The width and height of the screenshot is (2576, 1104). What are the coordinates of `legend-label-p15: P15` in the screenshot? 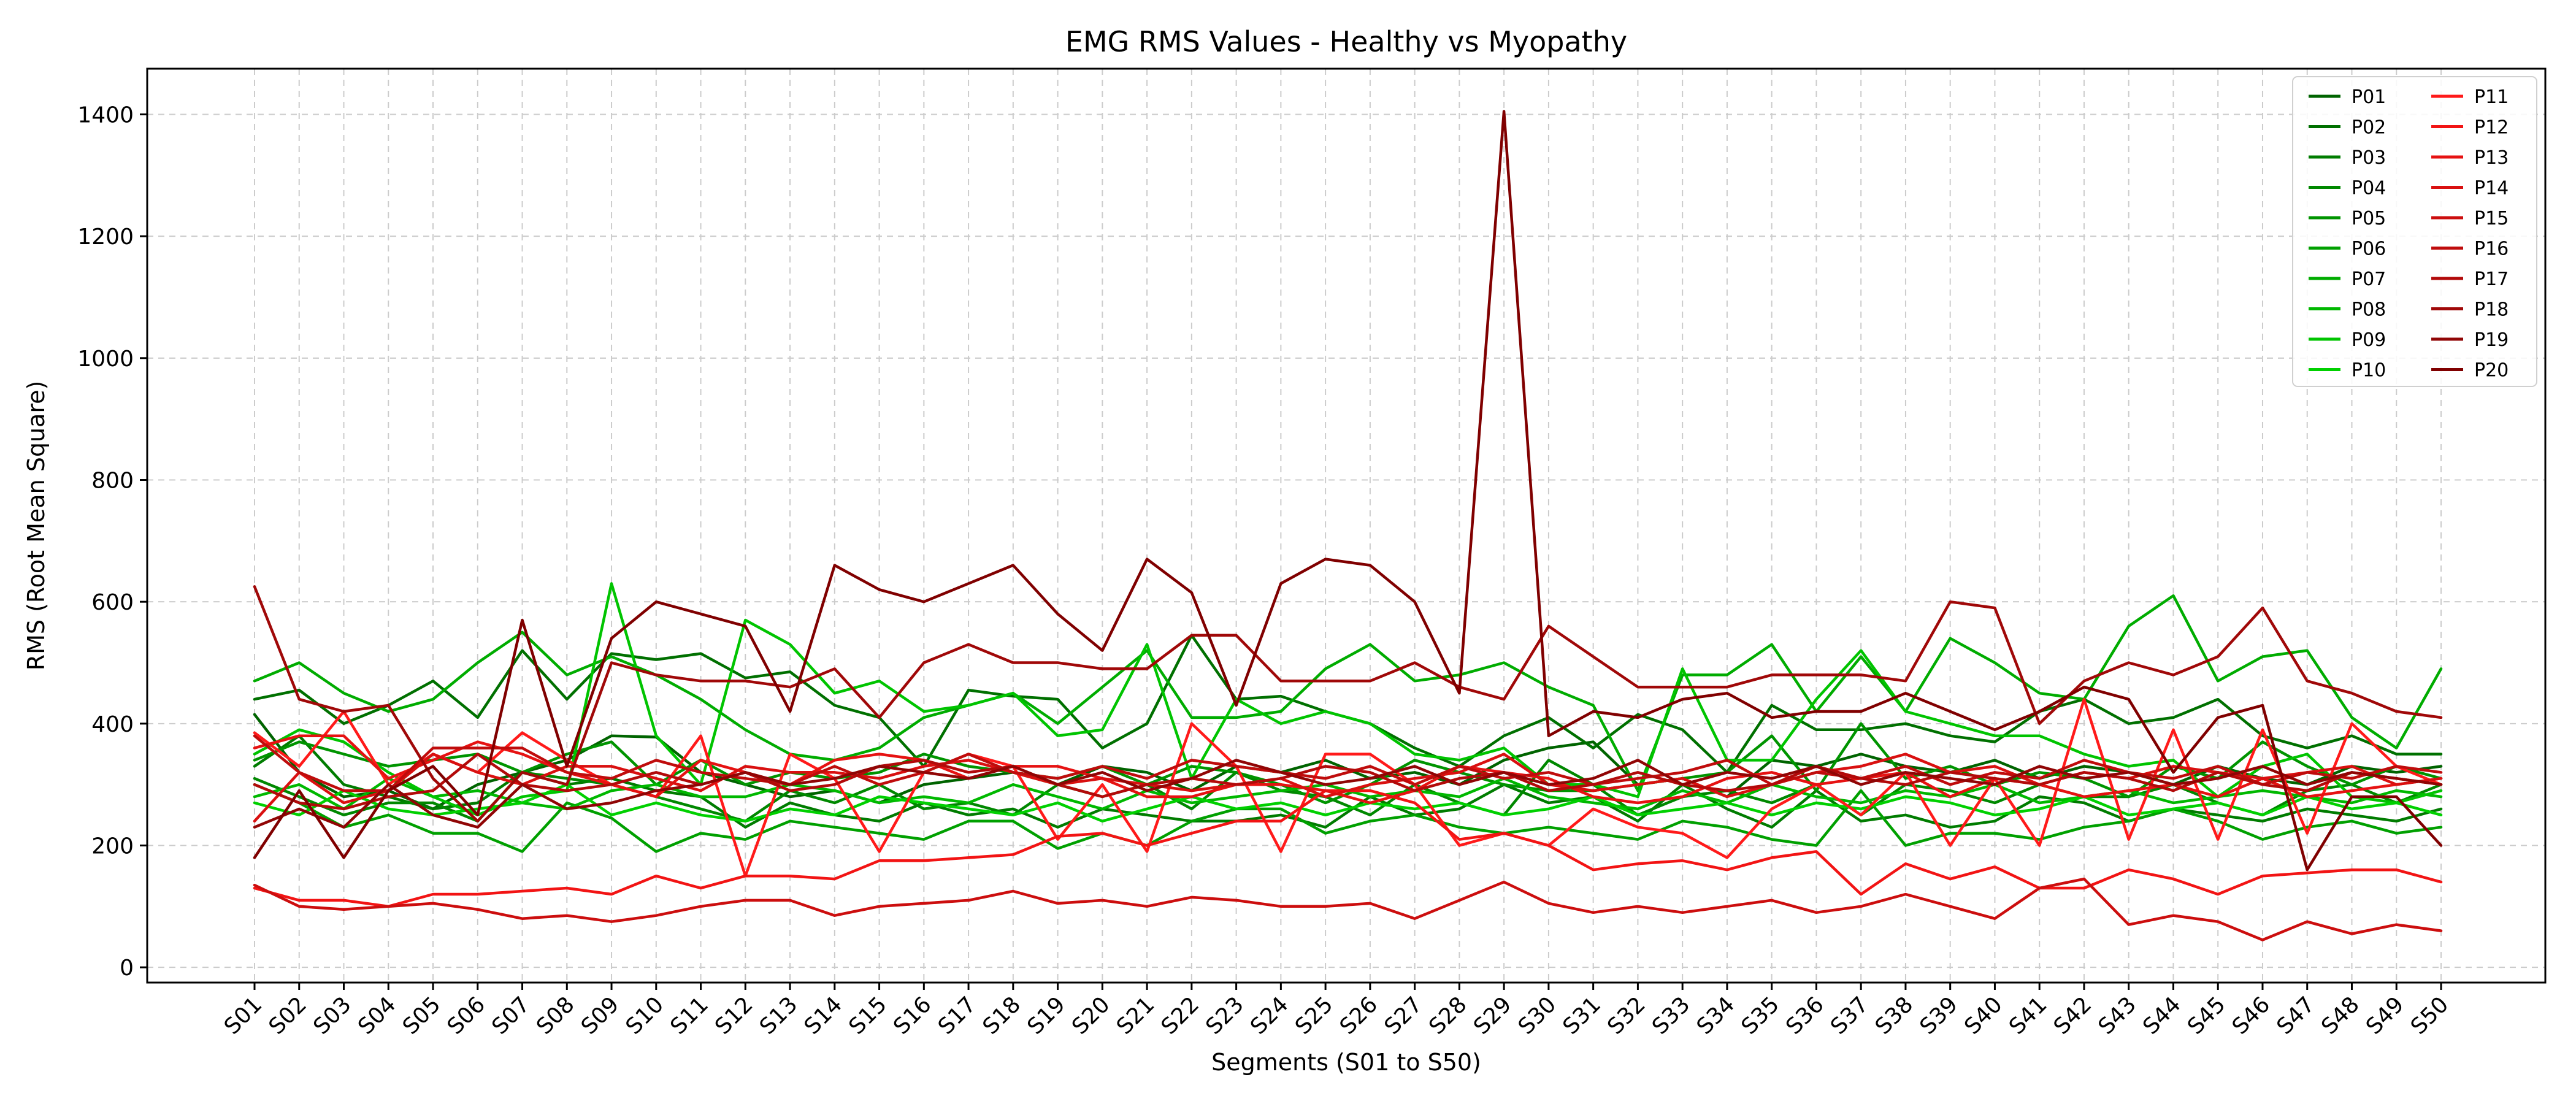 It's located at (2491, 218).